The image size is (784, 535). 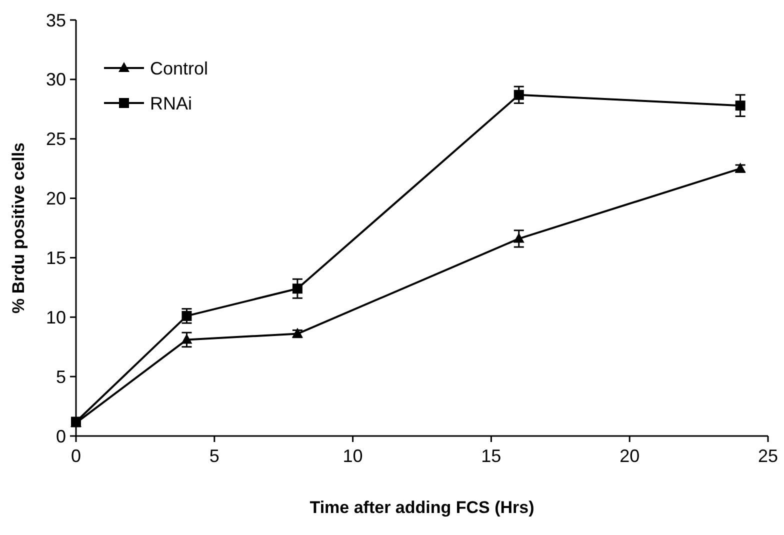 I want to click on x-tick-label: 15, so click(x=491, y=456).